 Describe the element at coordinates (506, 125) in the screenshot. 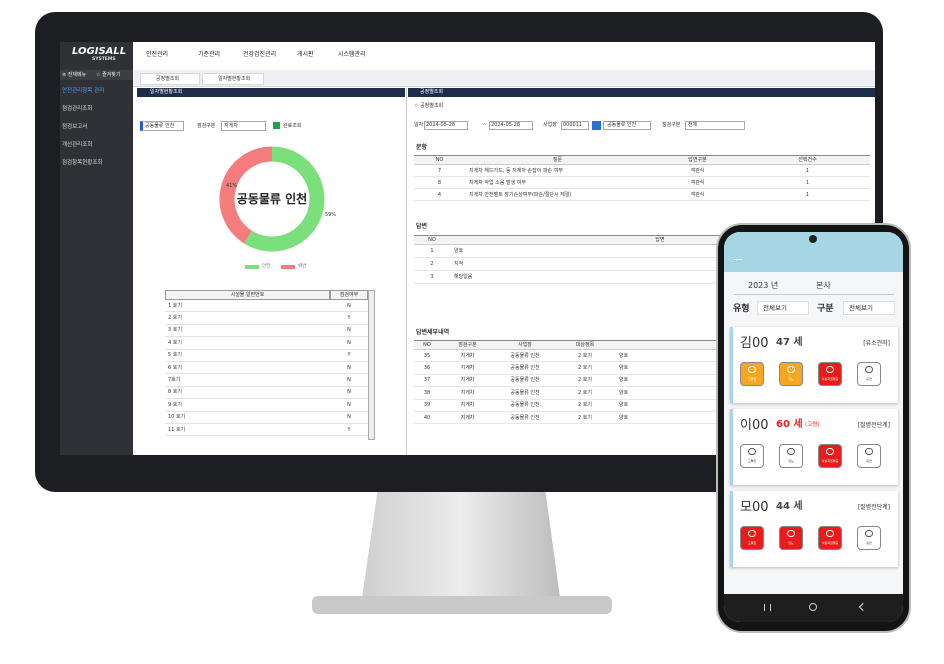

I see `filter-value: 2024-05-28` at that location.